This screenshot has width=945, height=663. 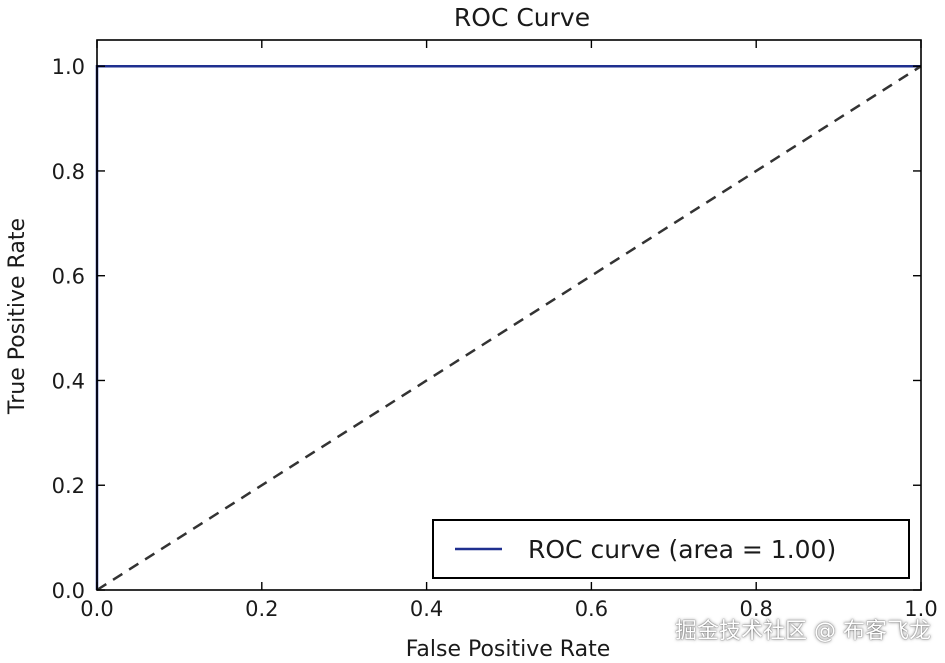 I want to click on x-tick-label: 0.8, so click(x=755, y=609).